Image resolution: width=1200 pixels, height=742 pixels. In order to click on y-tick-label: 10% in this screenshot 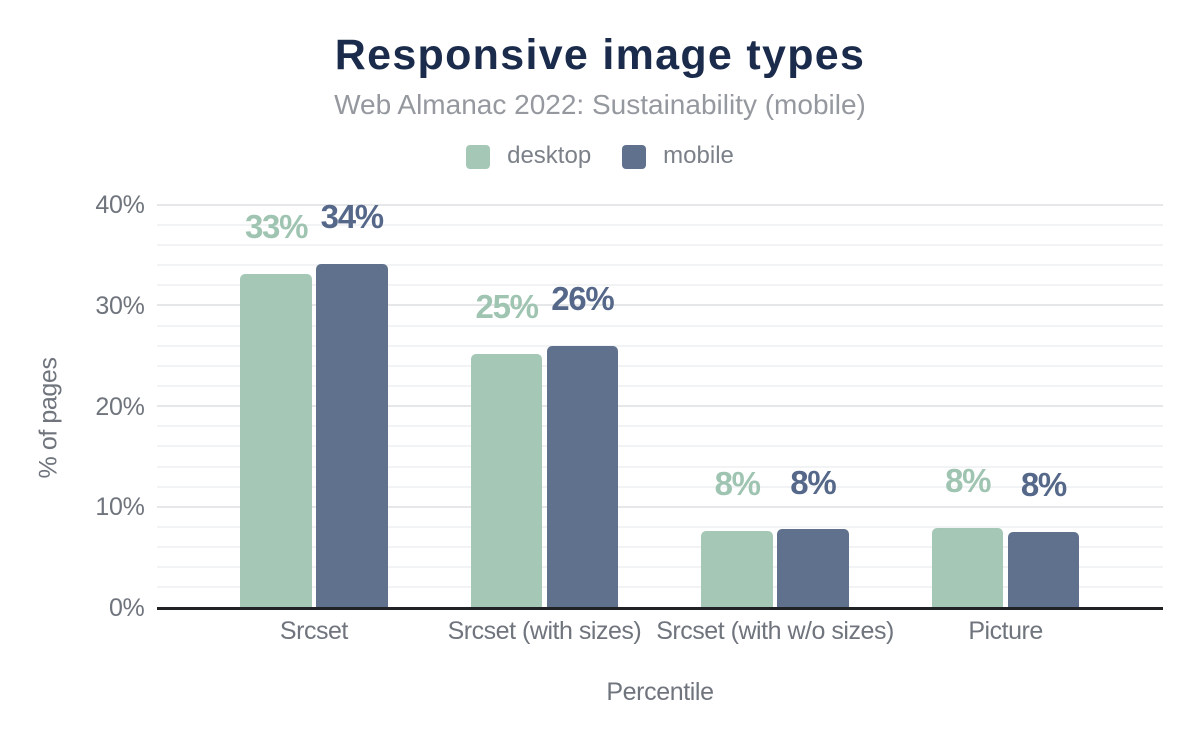, I will do `click(120, 507)`.